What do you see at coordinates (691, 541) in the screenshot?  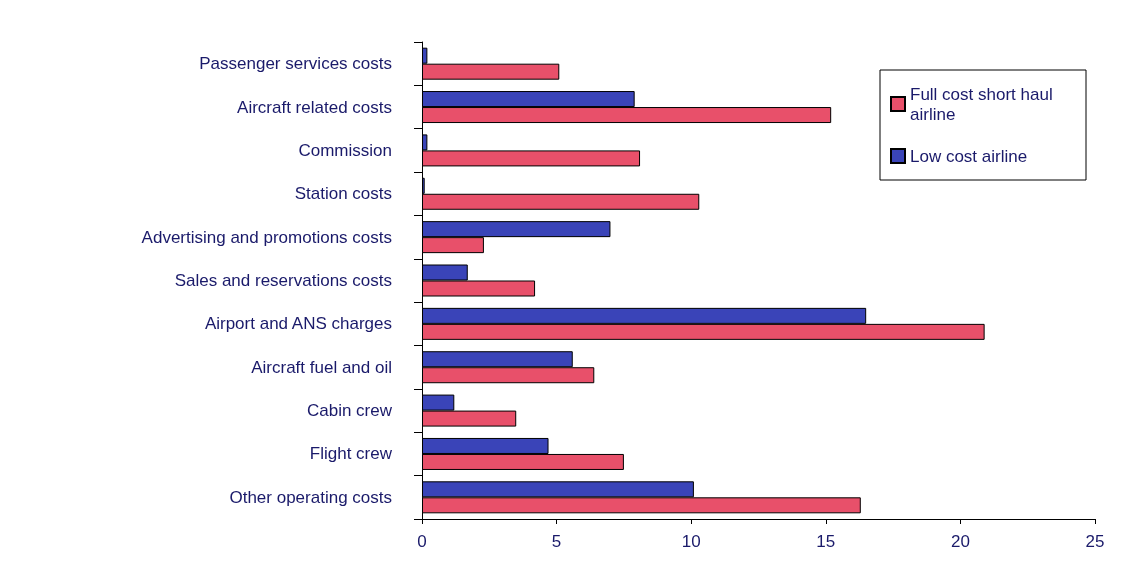 I see `x-tick-label: 10` at bounding box center [691, 541].